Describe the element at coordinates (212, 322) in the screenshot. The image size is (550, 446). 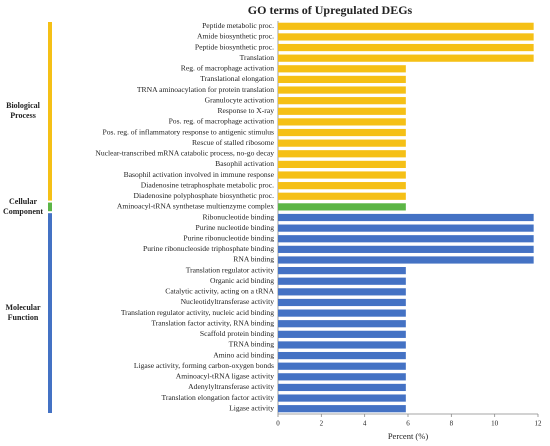
I see `y-tick-label: Translation factor activity, RNA binding` at that location.